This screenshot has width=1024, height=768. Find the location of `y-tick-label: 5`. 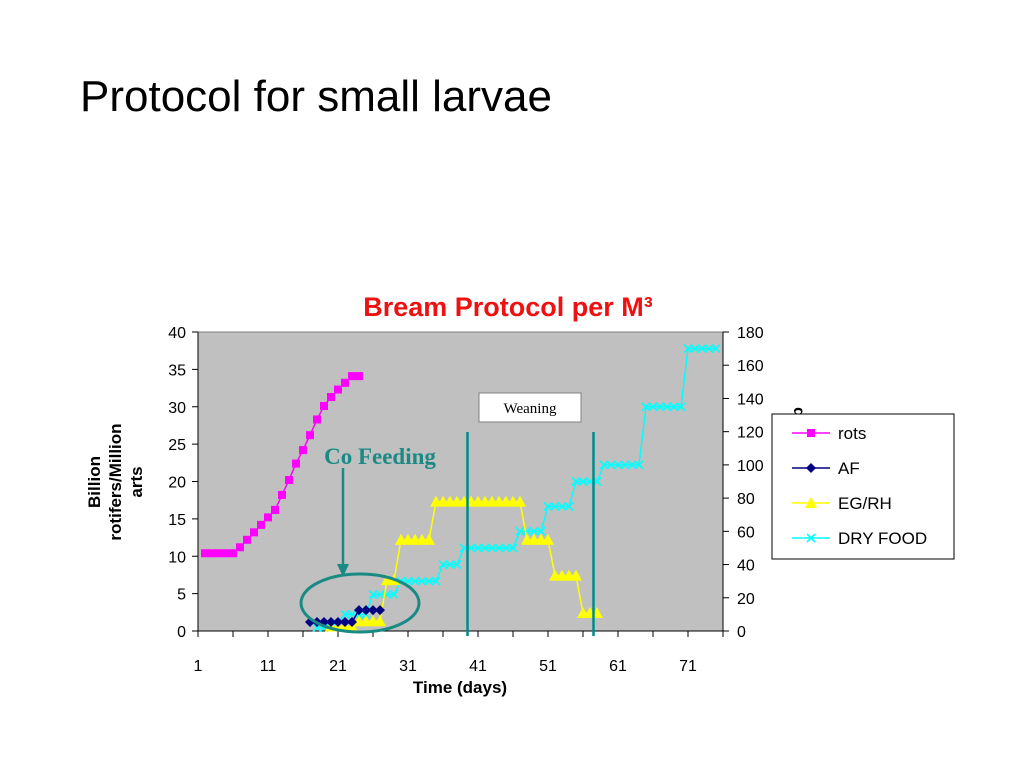

y-tick-label: 5 is located at coordinates (181, 595).